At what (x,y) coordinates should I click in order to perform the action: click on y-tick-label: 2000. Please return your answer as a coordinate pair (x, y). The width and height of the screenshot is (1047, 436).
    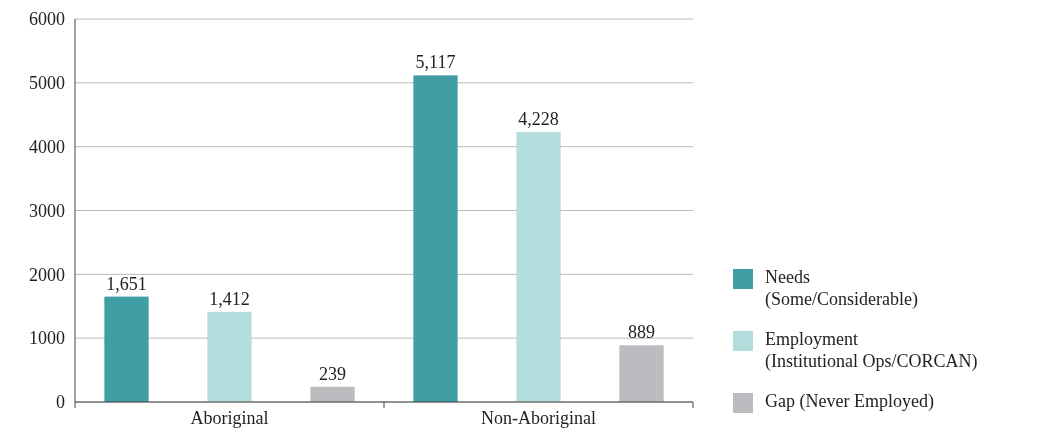
    Looking at the image, I should click on (47, 274).